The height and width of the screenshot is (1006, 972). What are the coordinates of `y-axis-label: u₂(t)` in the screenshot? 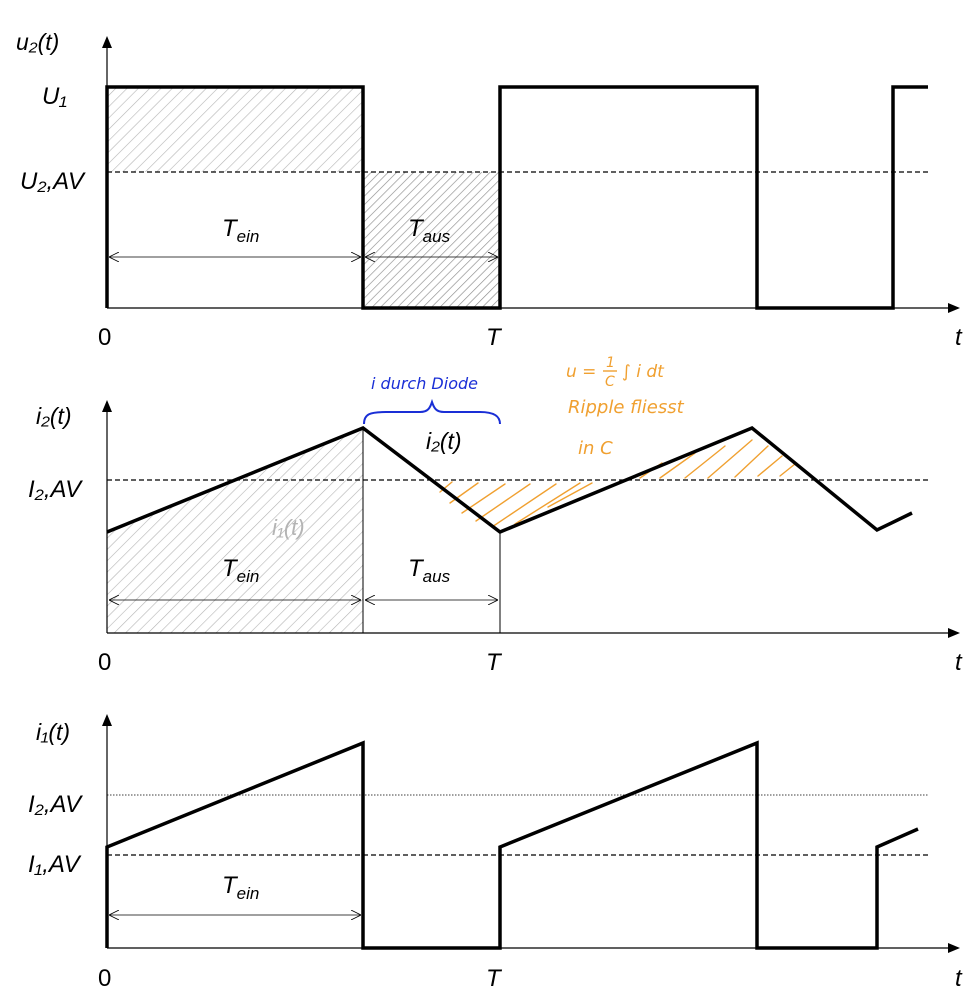 It's located at (37, 42).